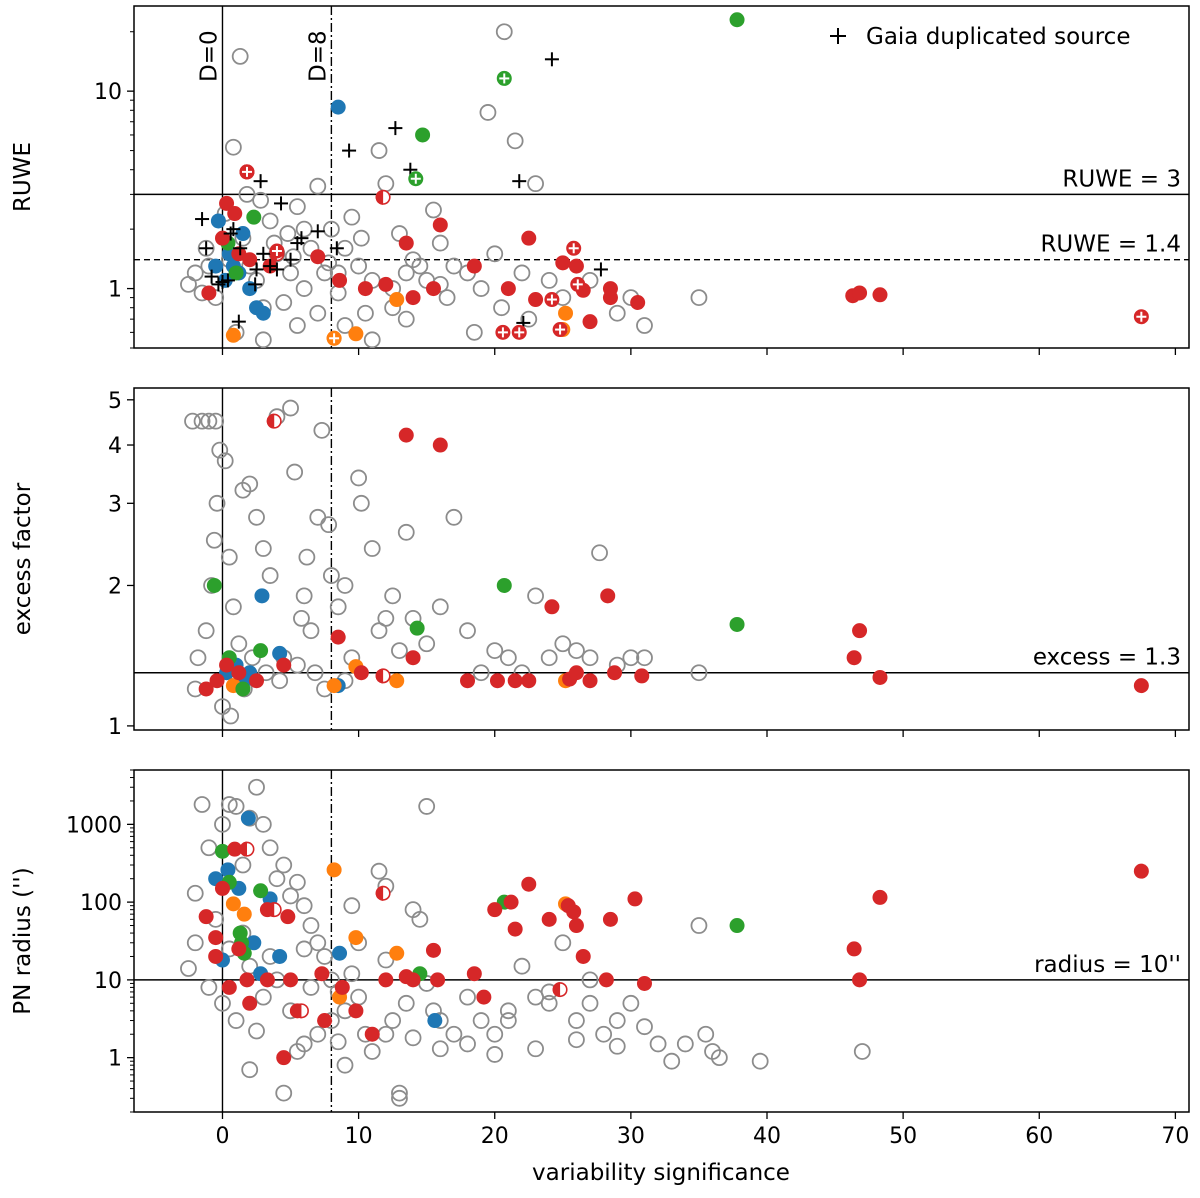 Image resolution: width=1200 pixels, height=1198 pixels. Describe the element at coordinates (359, 1136) in the screenshot. I see `x-tick-label: 10` at that location.